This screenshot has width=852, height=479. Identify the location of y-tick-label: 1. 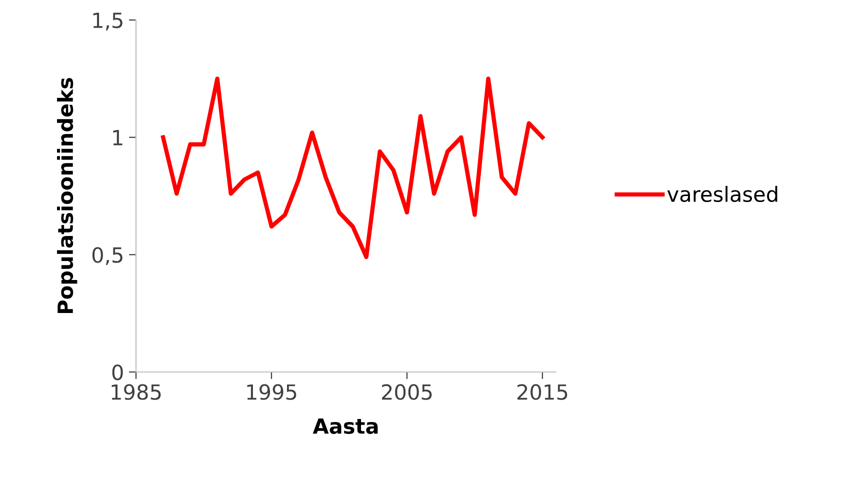
(117, 138).